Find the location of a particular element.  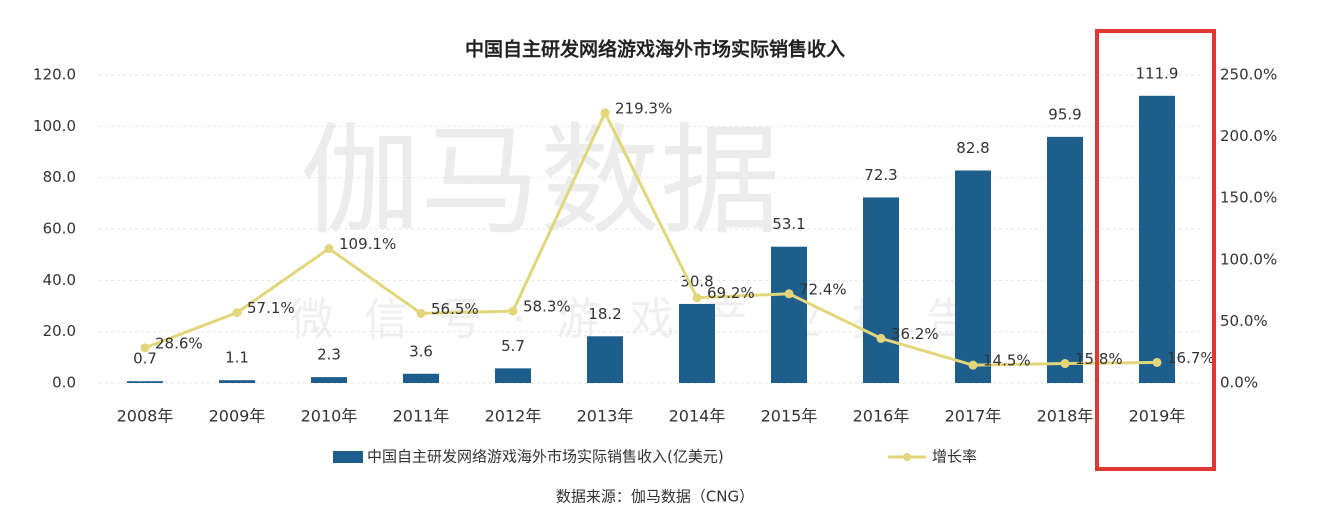

line-value-label: 57.1% is located at coordinates (271, 308).